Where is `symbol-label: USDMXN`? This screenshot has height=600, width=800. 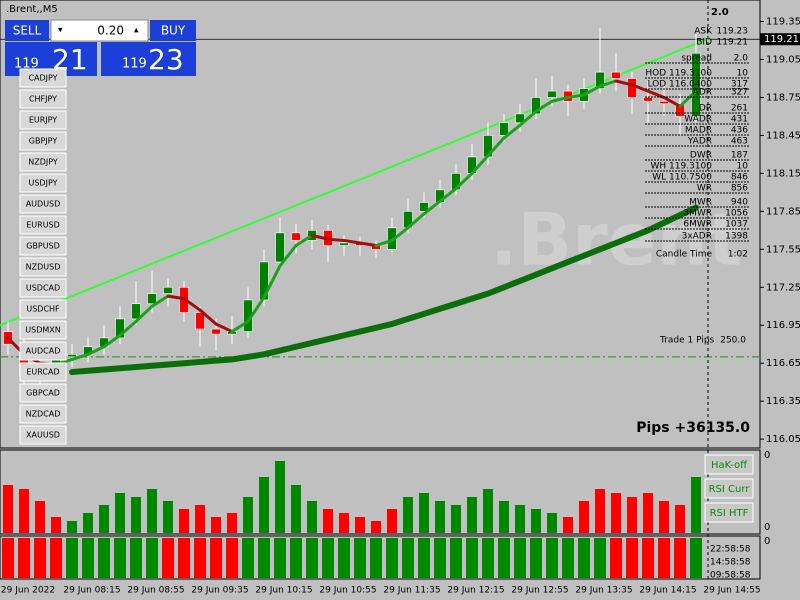 symbol-label: USDMXN is located at coordinates (42, 330).